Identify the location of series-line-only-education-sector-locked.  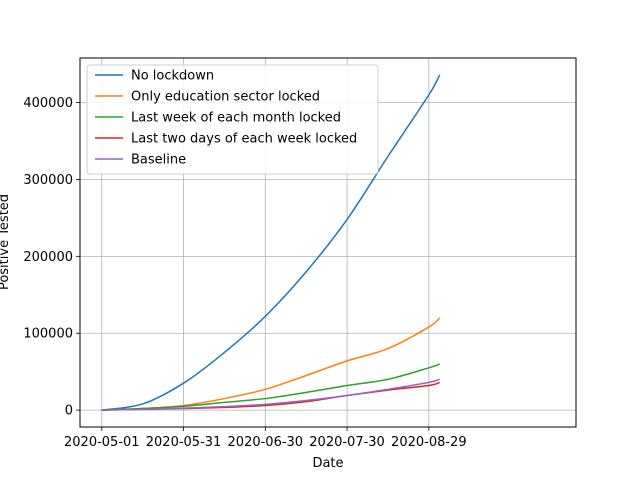
(271, 364).